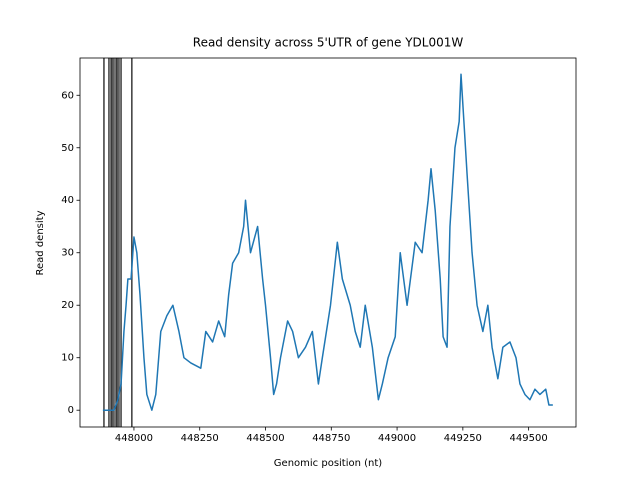  Describe the element at coordinates (397, 438) in the screenshot. I see `x-tick-label: 449000` at that location.